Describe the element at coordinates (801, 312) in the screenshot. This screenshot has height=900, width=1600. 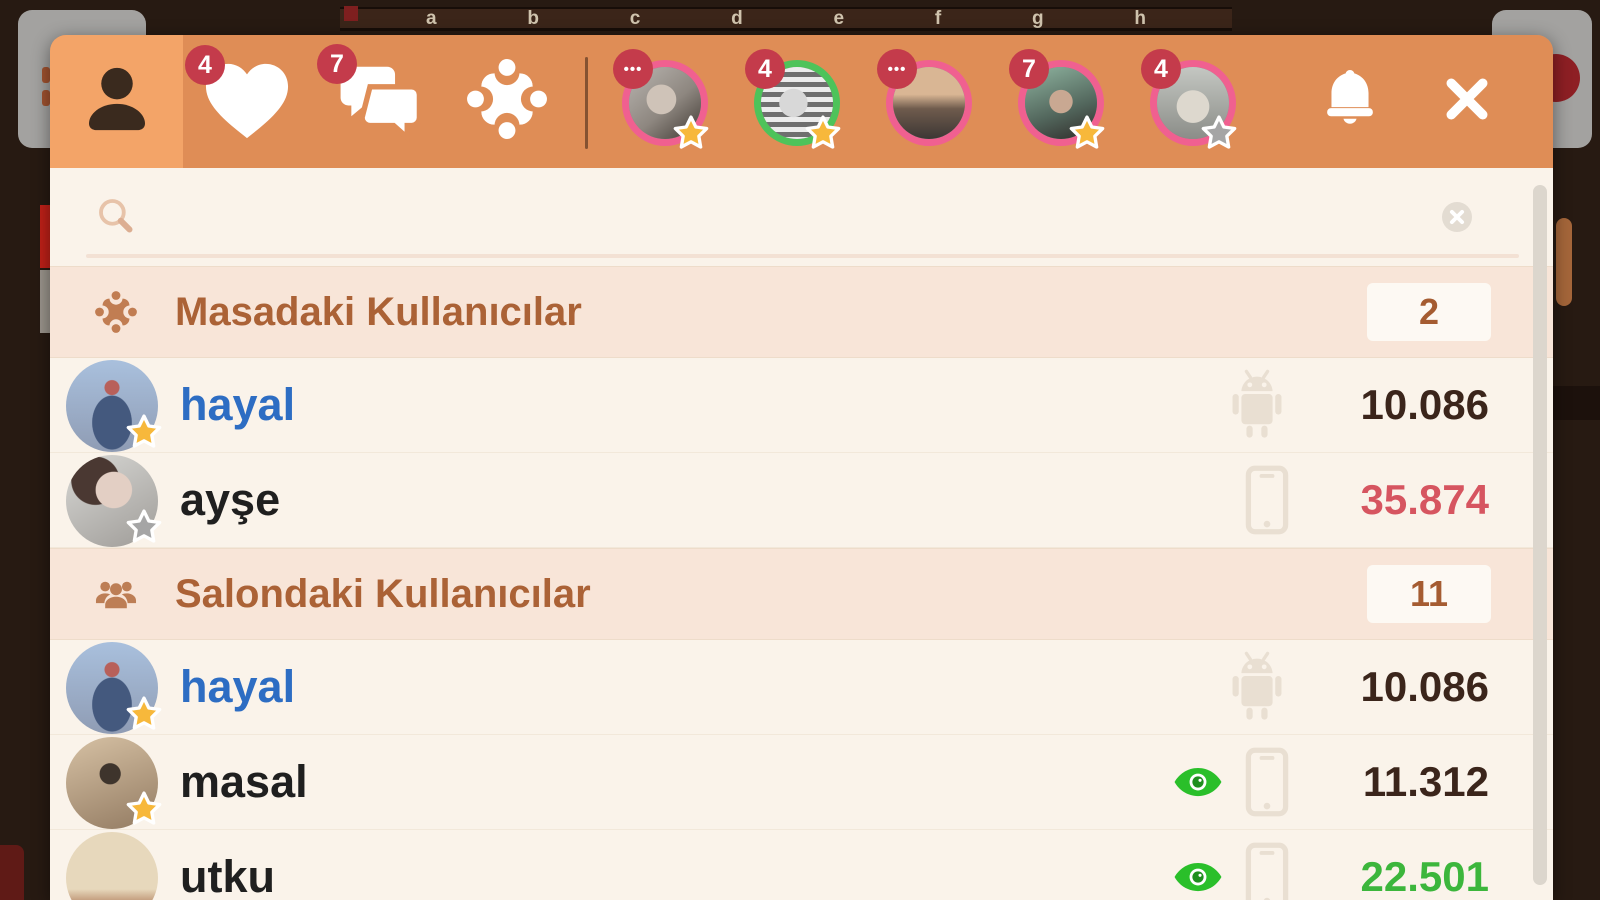
I see `section-header: Masadaki Kullanıcılar 2` at that location.